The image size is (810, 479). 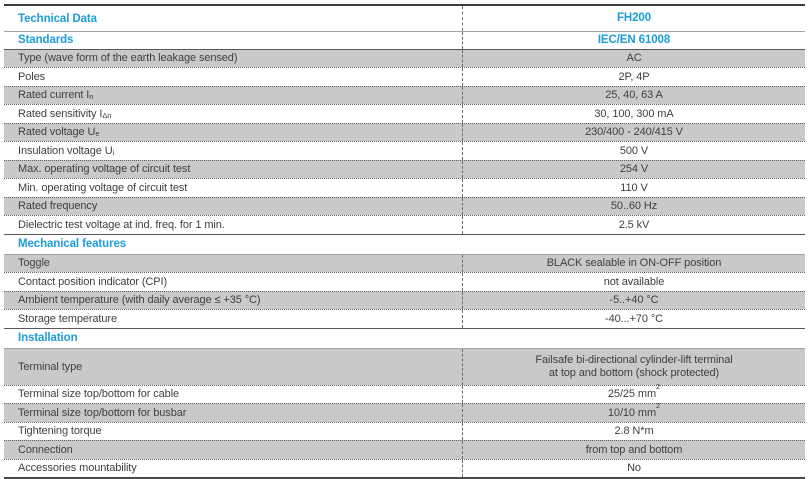 What do you see at coordinates (99, 394) in the screenshot?
I see `row-label-text: Terminal size top/bottom for cable` at bounding box center [99, 394].